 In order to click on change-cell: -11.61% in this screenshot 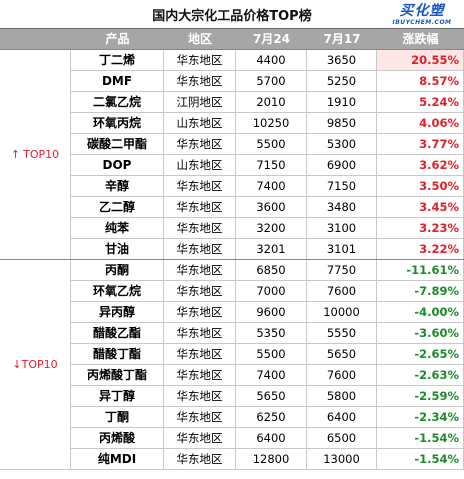, I will do `click(420, 270)`.